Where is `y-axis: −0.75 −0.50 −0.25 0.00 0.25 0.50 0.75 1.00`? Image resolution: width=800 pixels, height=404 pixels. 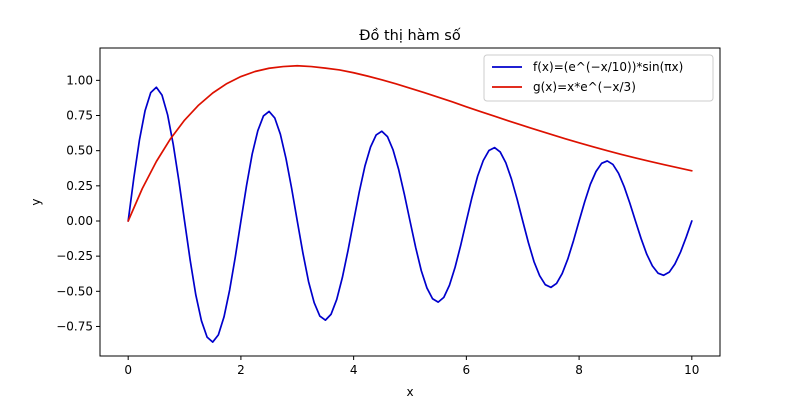
y-axis: −0.75 −0.50 −0.25 0.00 0.25 0.50 0.75 1.00 is located at coordinates (78, 203).